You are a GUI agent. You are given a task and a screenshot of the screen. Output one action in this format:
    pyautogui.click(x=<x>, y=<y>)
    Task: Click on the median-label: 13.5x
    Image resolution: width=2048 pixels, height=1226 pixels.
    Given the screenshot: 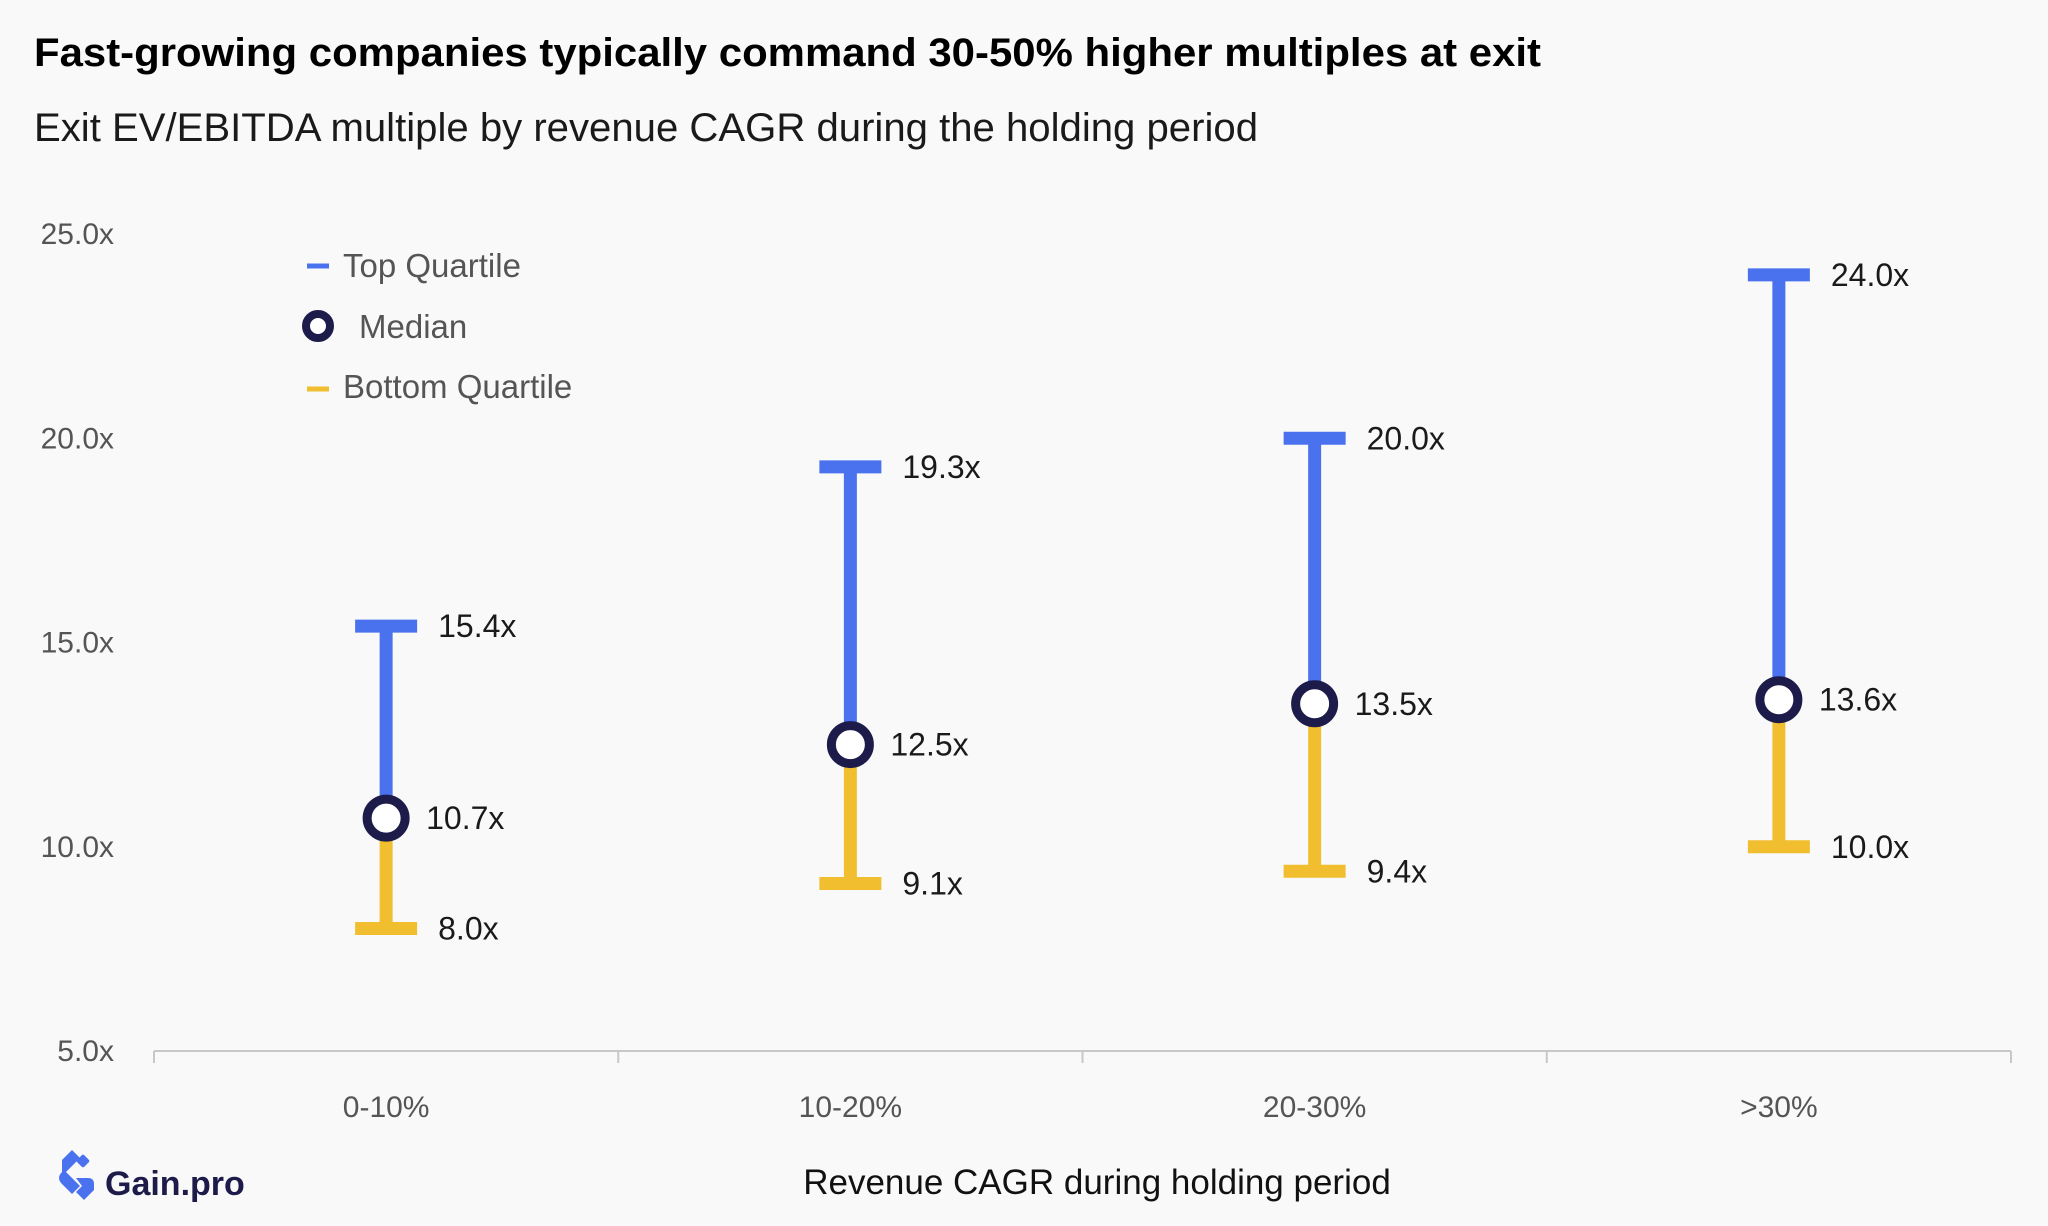 What is the action you would take?
    pyautogui.click(x=1394, y=704)
    